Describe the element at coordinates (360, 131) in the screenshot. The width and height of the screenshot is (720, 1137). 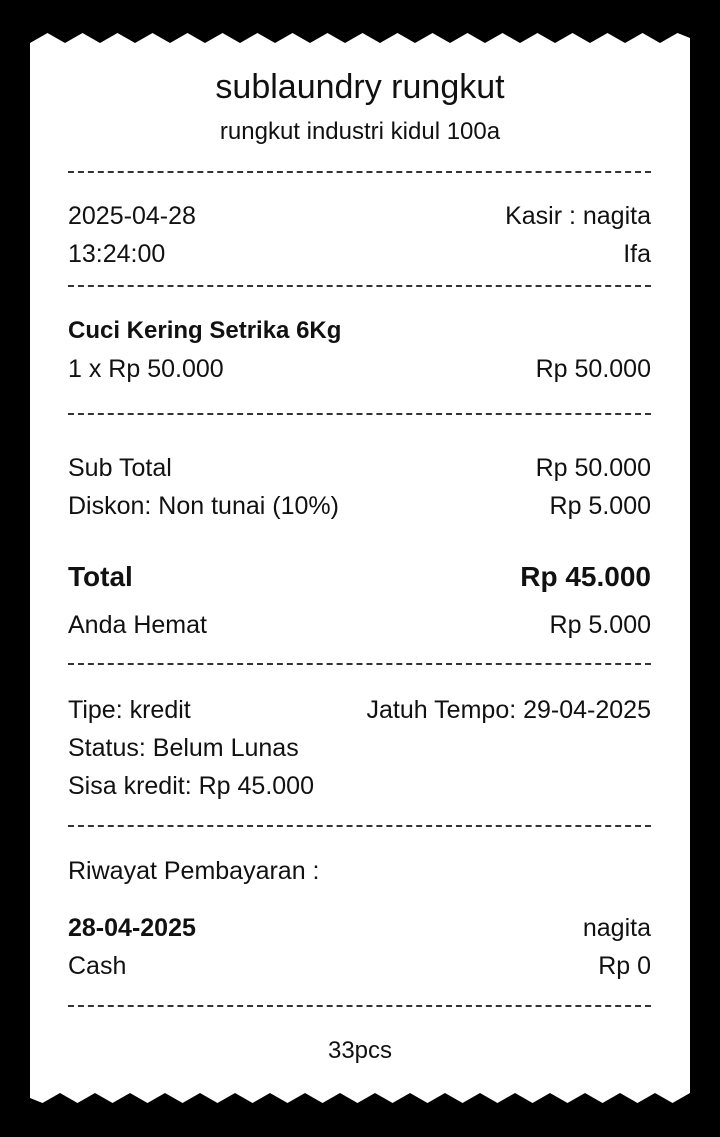
I see `store-address: rungkut industri kidul 100a` at that location.